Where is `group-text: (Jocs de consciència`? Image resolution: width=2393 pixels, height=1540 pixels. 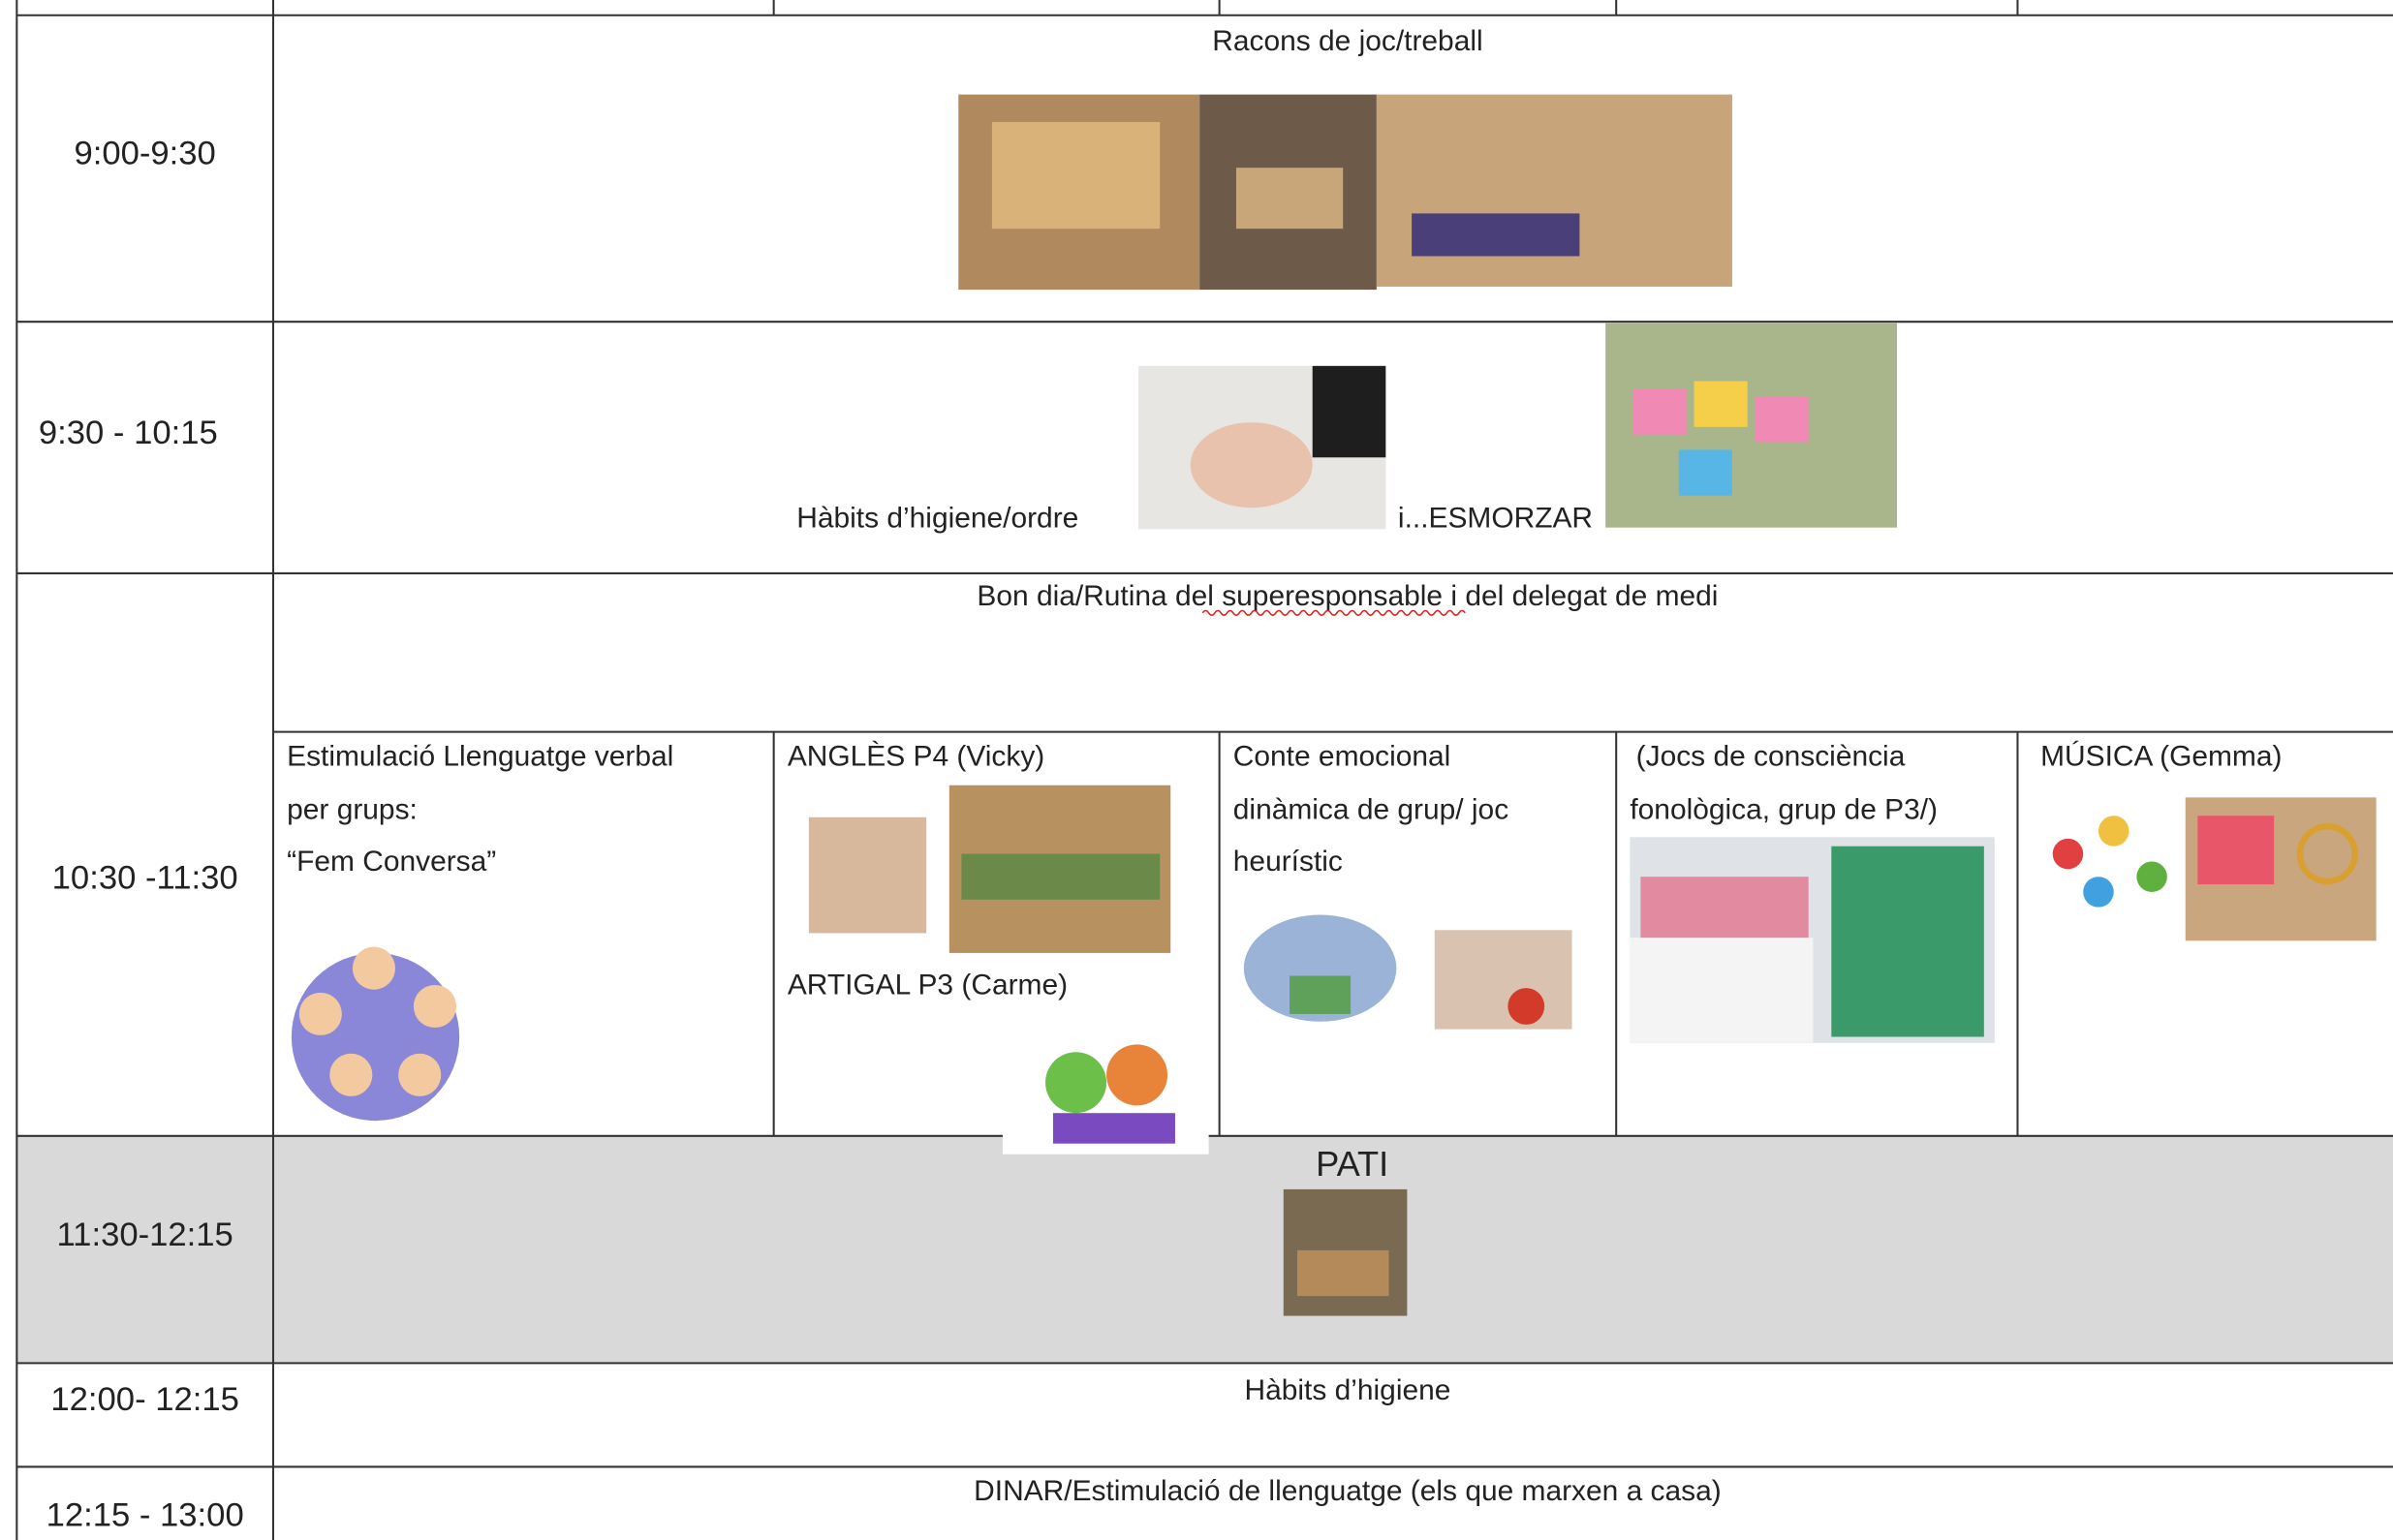
group-text: (Jocs de consciència is located at coordinates (1771, 756).